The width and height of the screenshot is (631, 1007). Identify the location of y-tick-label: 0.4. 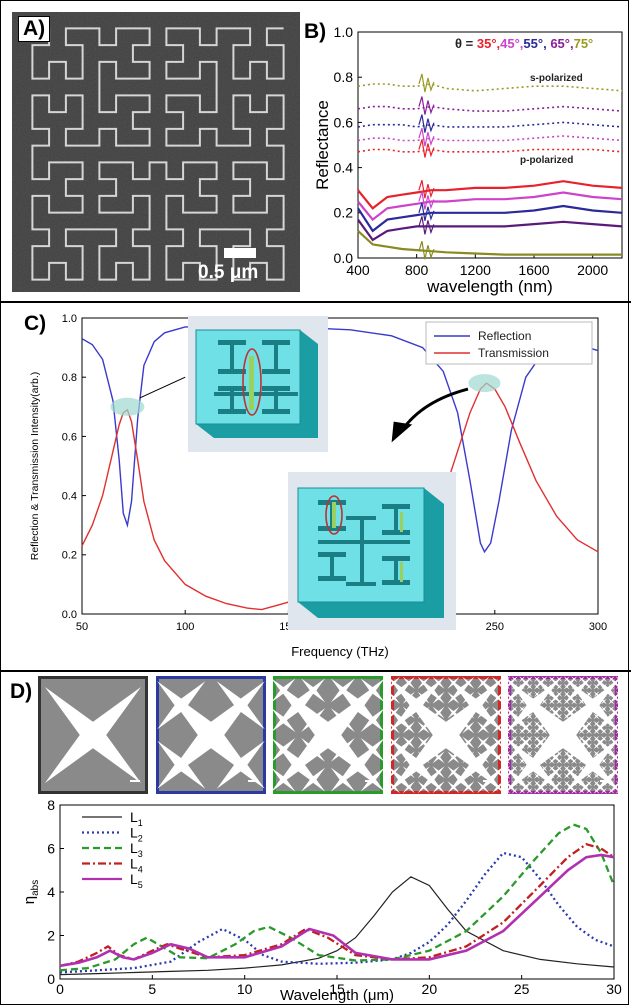
(344, 168).